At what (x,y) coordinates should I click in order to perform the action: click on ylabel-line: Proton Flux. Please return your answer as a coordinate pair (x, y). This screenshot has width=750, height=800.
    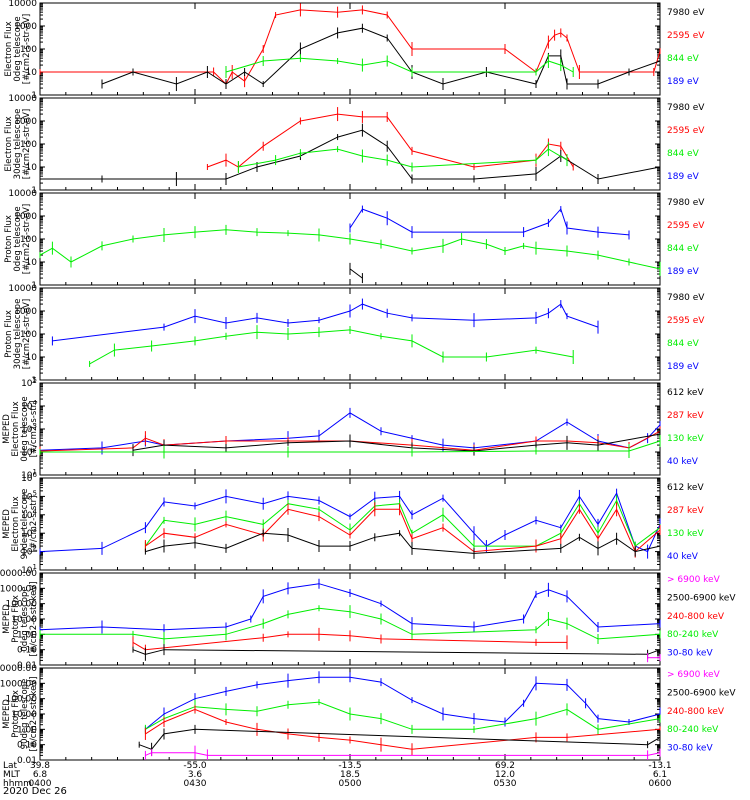
    Looking at the image, I should click on (9, 334).